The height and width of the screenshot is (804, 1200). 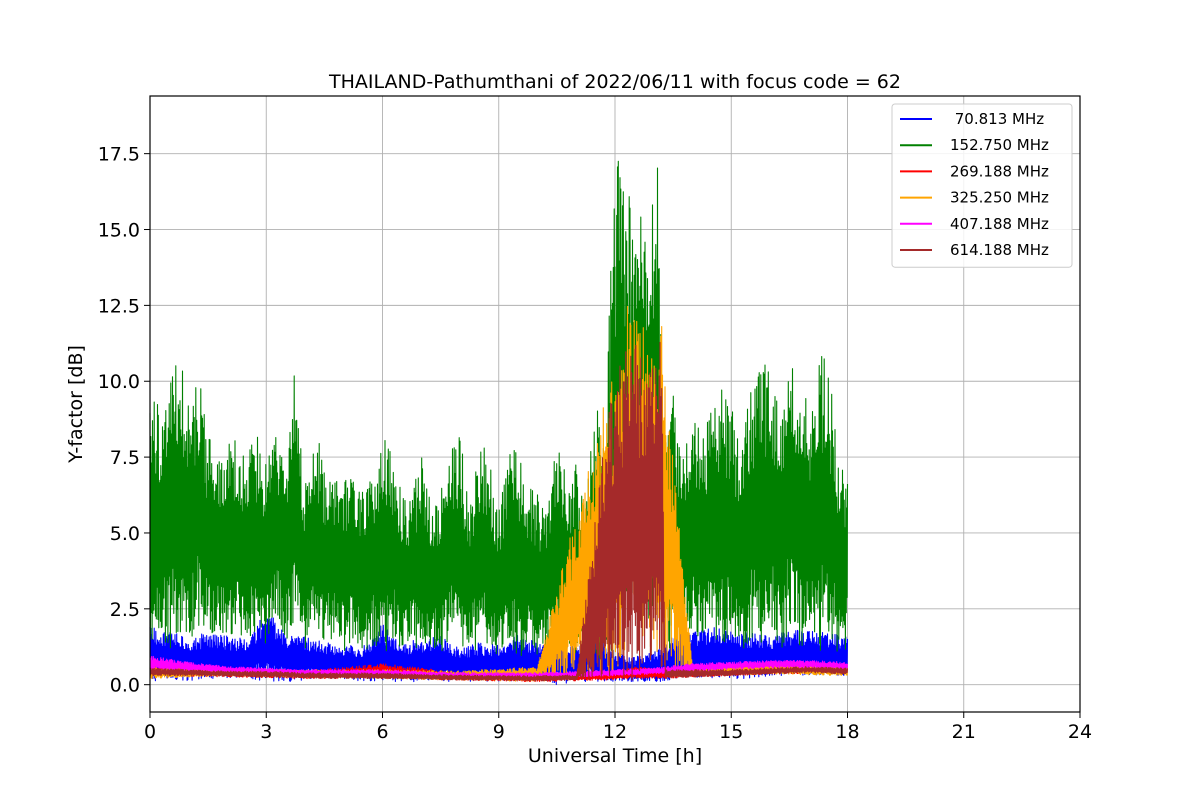 I want to click on legend-entry: 269.188 MHz, so click(x=999, y=171).